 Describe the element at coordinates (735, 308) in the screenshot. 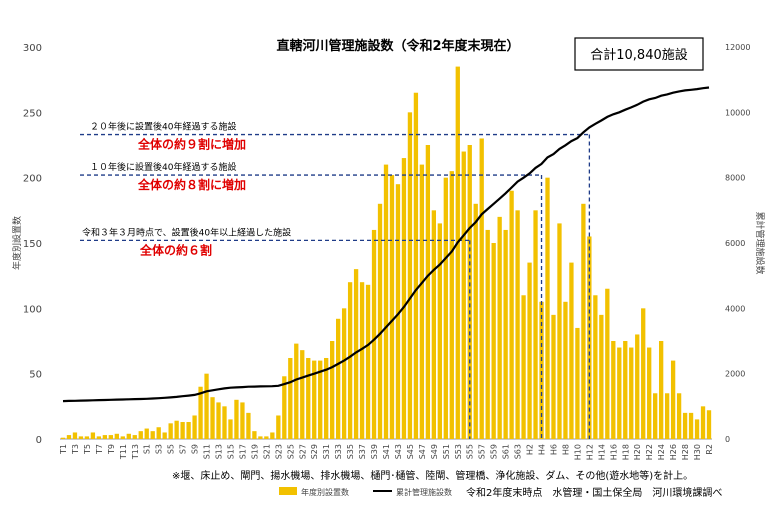

I see `y-right-tick-label: 4000` at that location.